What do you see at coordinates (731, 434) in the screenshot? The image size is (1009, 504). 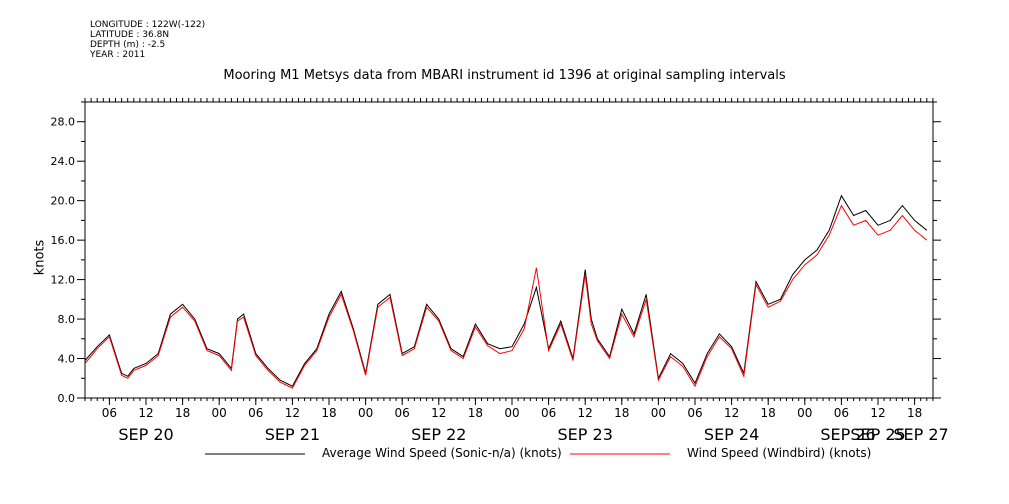 I see `day-label: SEP 24` at bounding box center [731, 434].